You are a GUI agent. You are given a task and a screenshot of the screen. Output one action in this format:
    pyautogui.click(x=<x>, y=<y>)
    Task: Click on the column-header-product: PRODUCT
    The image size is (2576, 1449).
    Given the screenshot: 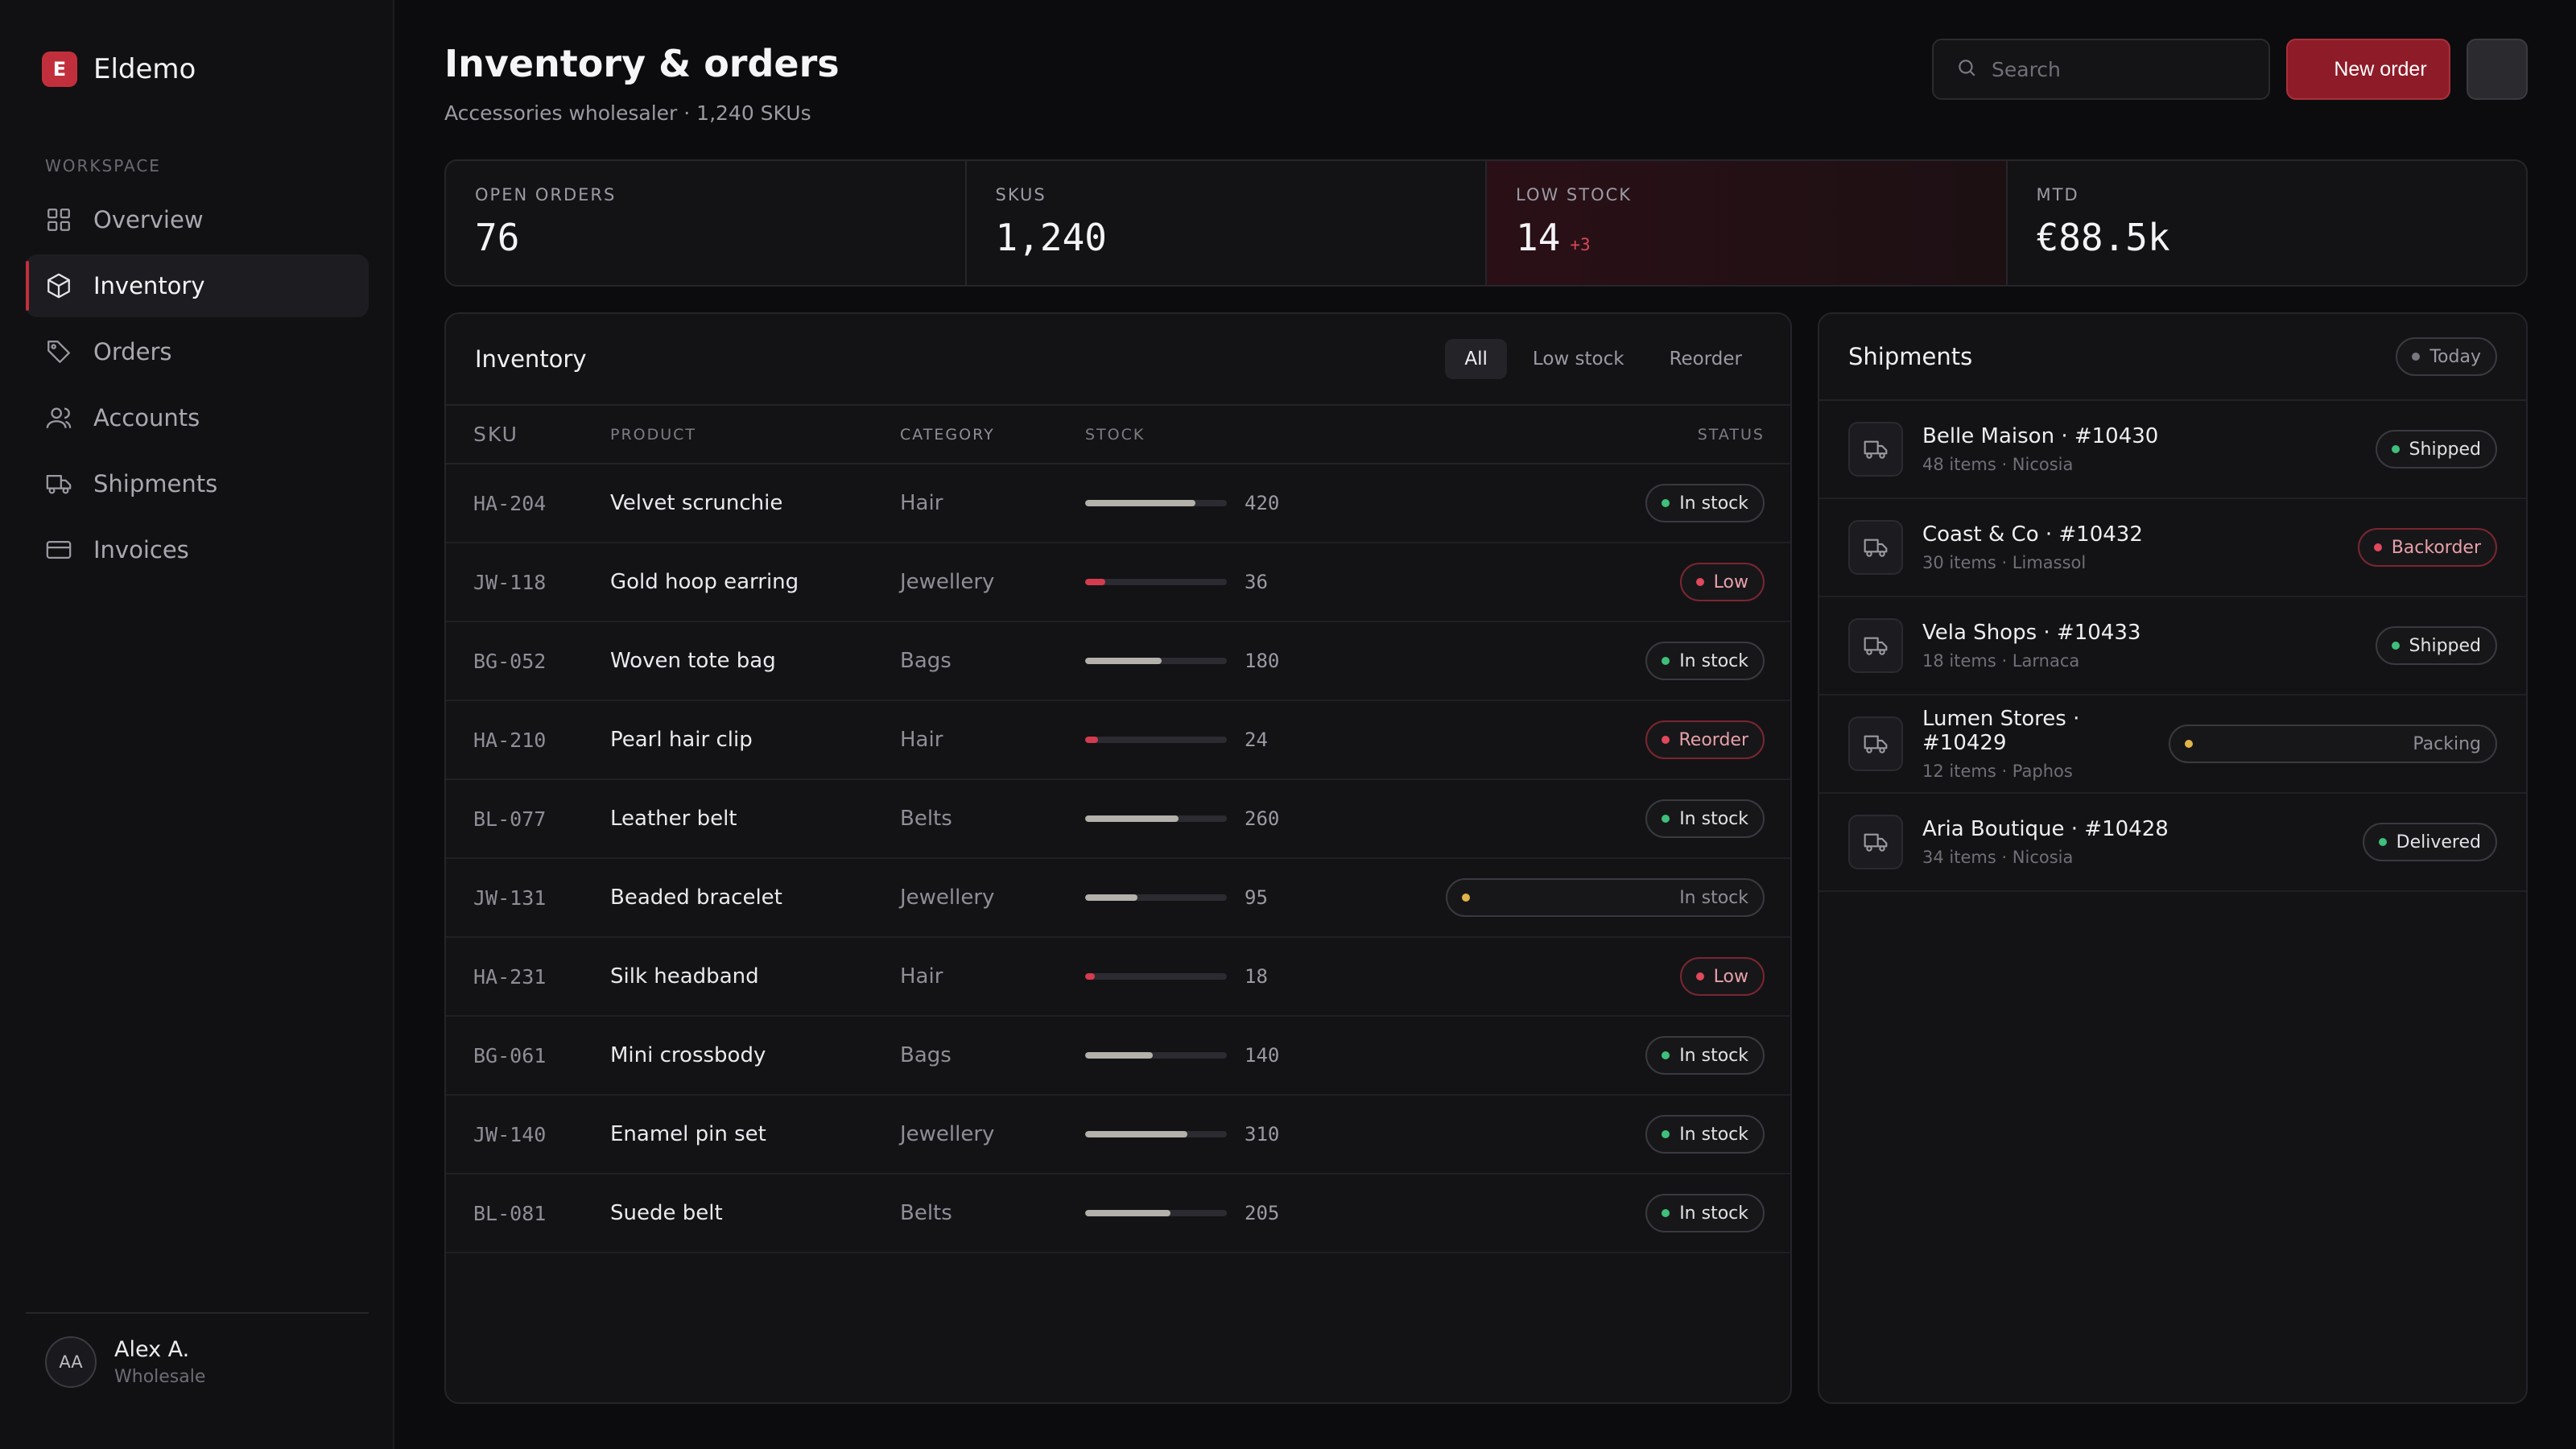 What is the action you would take?
    pyautogui.click(x=755, y=435)
    